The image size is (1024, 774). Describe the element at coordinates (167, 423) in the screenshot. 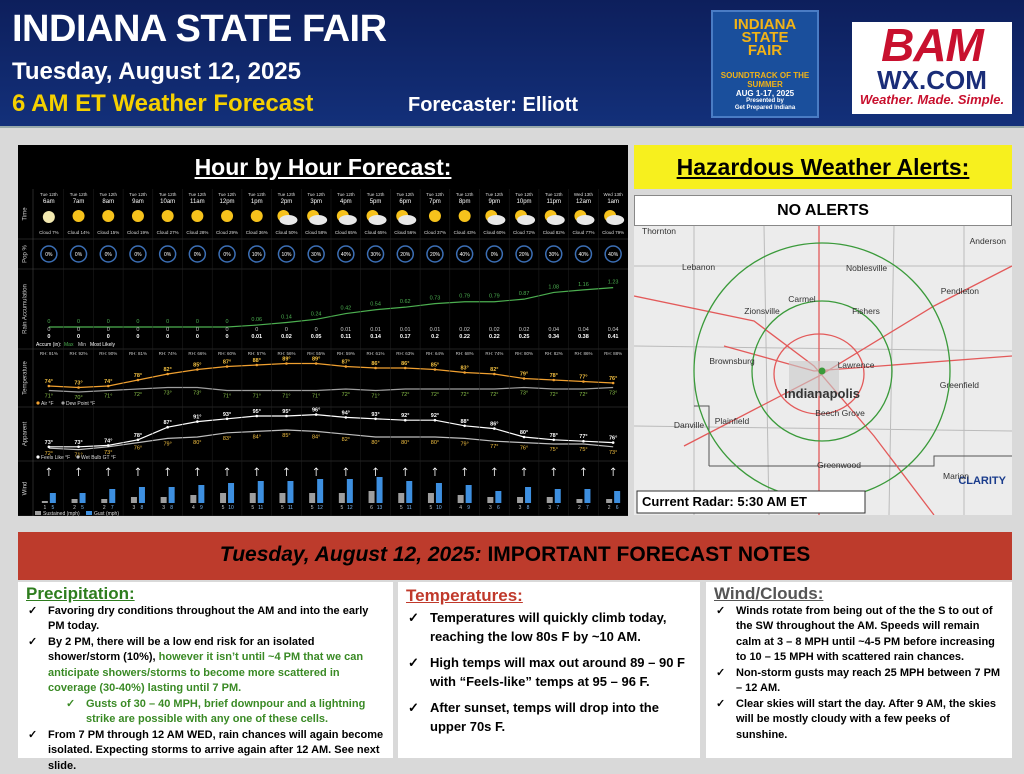

I see `feels-label: 87°` at that location.